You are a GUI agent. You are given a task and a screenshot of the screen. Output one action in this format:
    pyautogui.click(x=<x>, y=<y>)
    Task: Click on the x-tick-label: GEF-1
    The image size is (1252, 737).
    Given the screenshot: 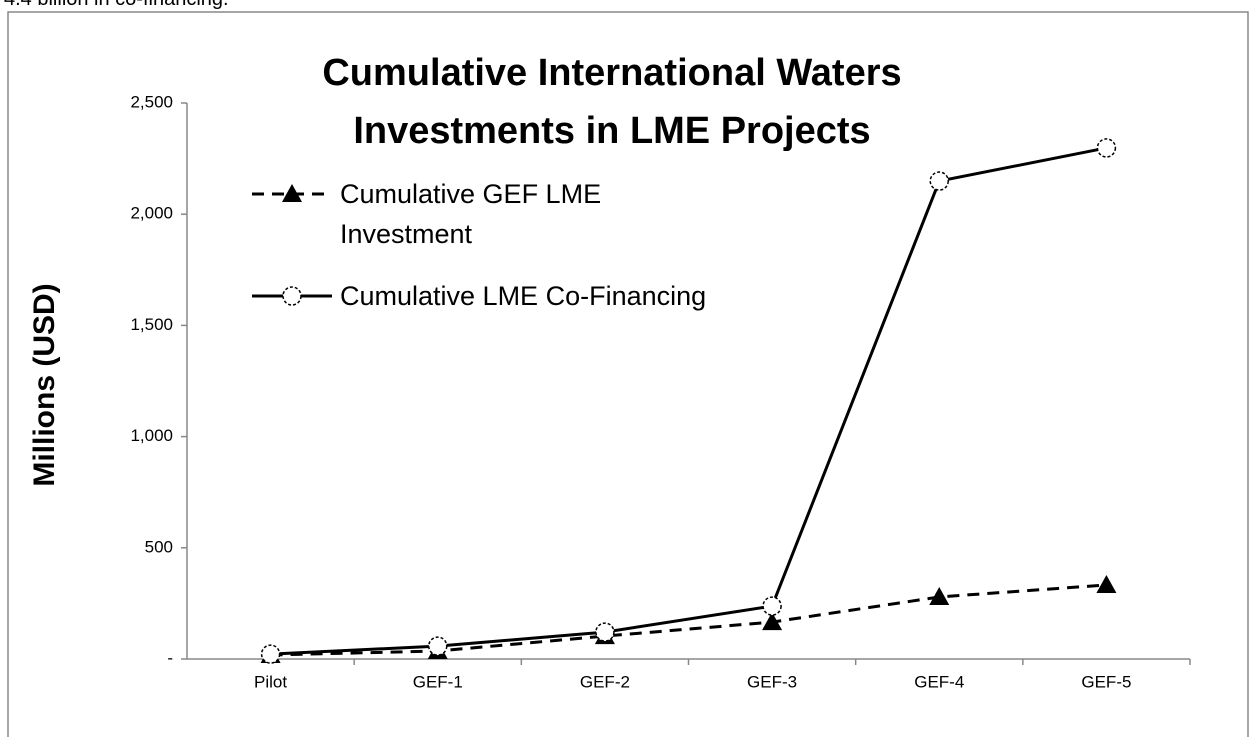 What is the action you would take?
    pyautogui.click(x=438, y=681)
    